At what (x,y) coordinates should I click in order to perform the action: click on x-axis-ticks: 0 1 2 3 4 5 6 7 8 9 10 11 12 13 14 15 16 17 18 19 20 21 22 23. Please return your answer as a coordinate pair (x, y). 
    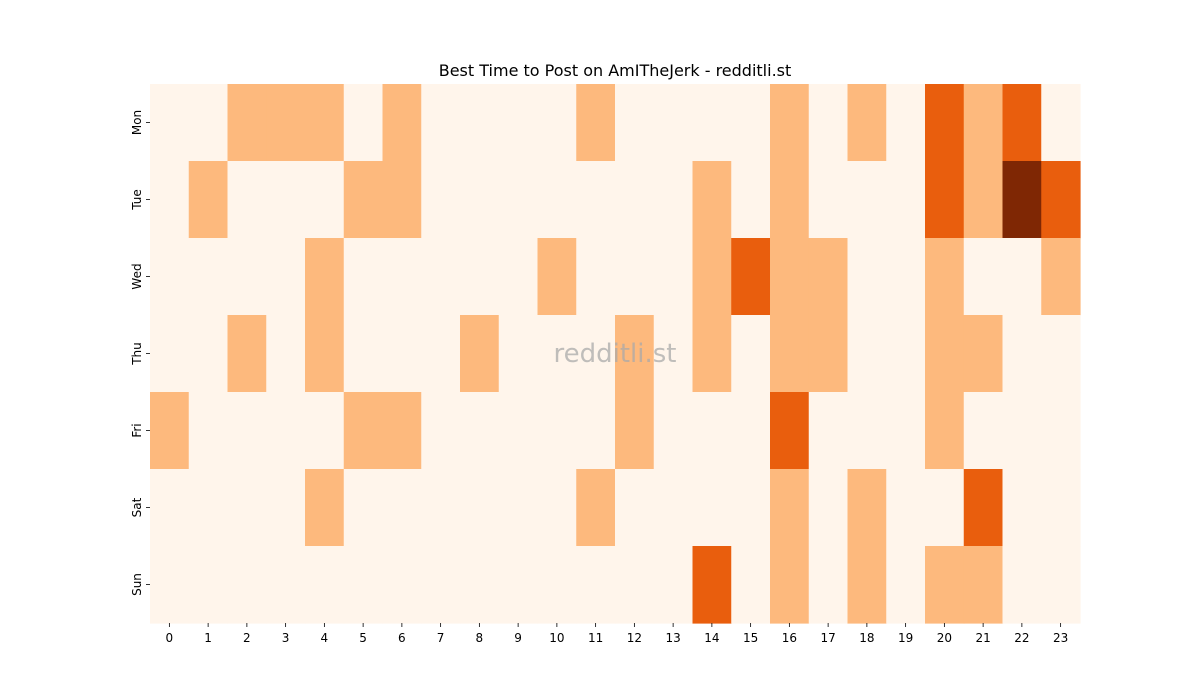
    Looking at the image, I should click on (617, 634).